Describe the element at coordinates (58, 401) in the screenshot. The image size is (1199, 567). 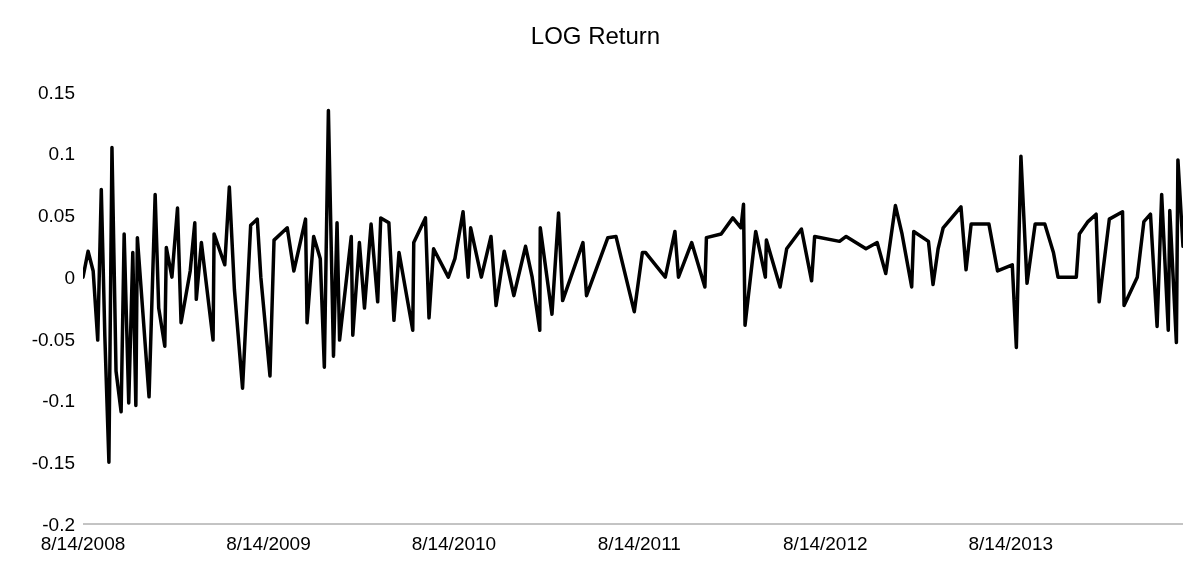
I see `y-tick-label: -0.1` at that location.